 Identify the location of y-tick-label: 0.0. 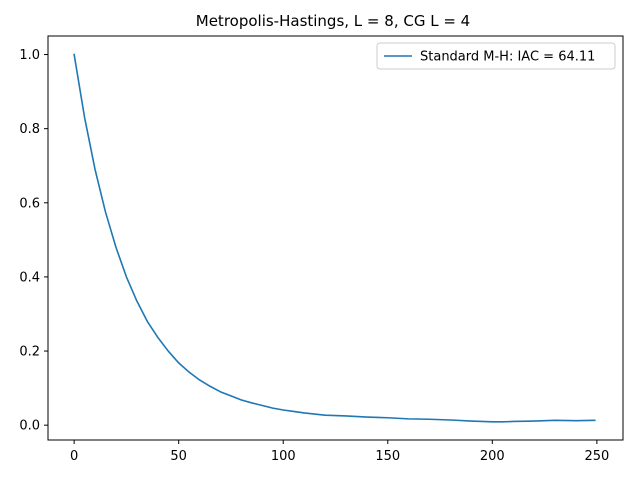
(29, 426).